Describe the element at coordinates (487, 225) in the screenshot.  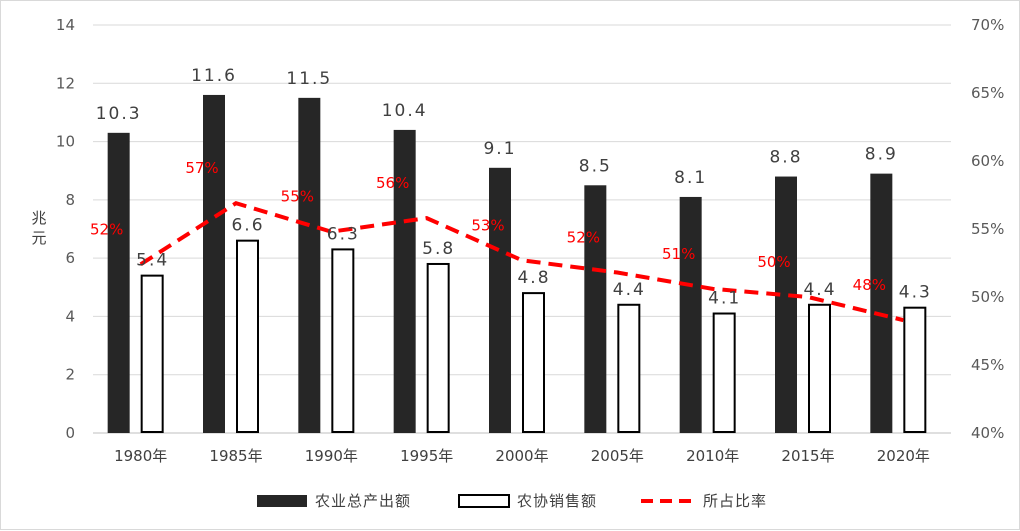
I see `data-label-ratio: 53%` at that location.